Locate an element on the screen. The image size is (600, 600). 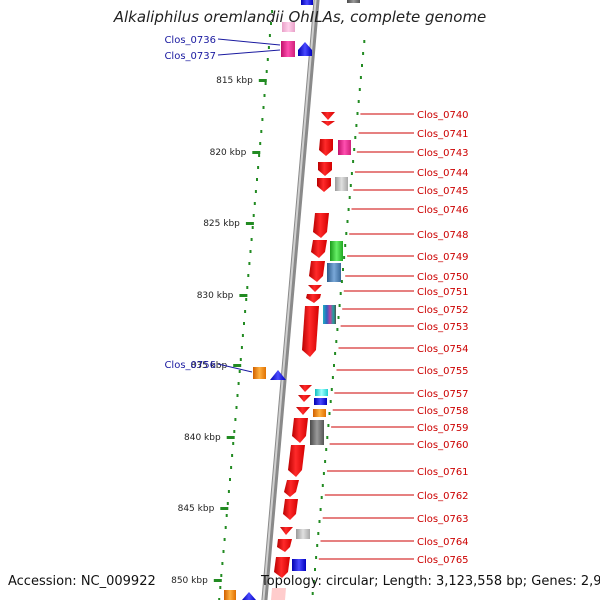
gene-blue-arrow-c is located at coordinates (249, 596).